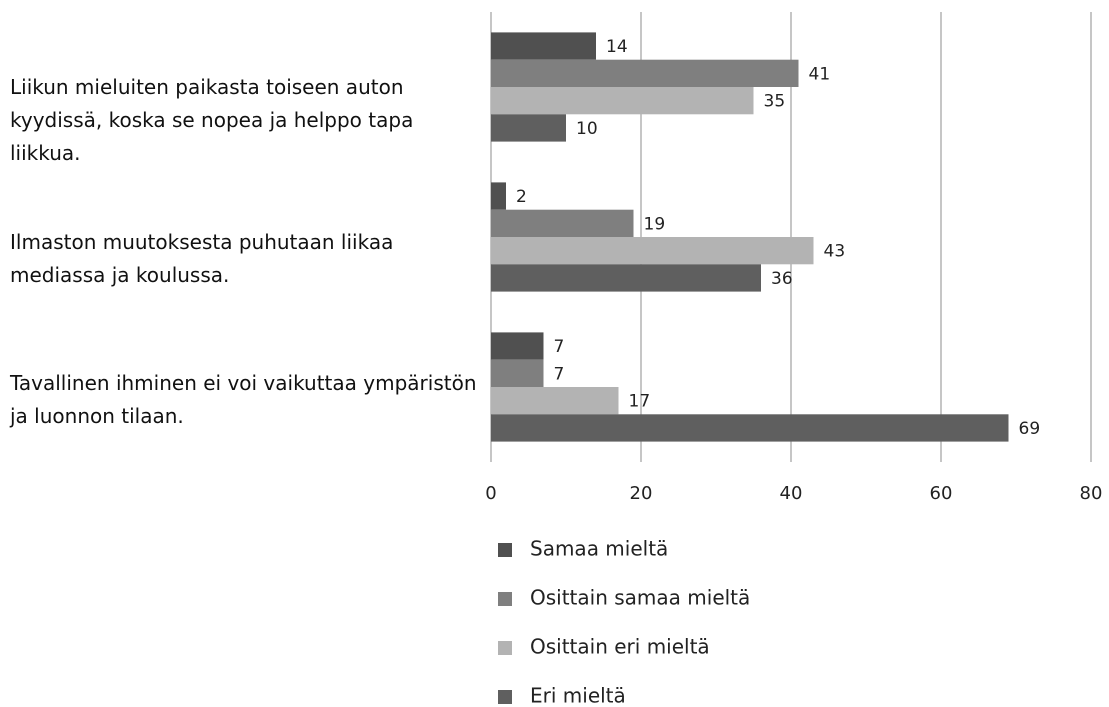  Describe the element at coordinates (820, 74) in the screenshot. I see `data-label: 41` at that location.